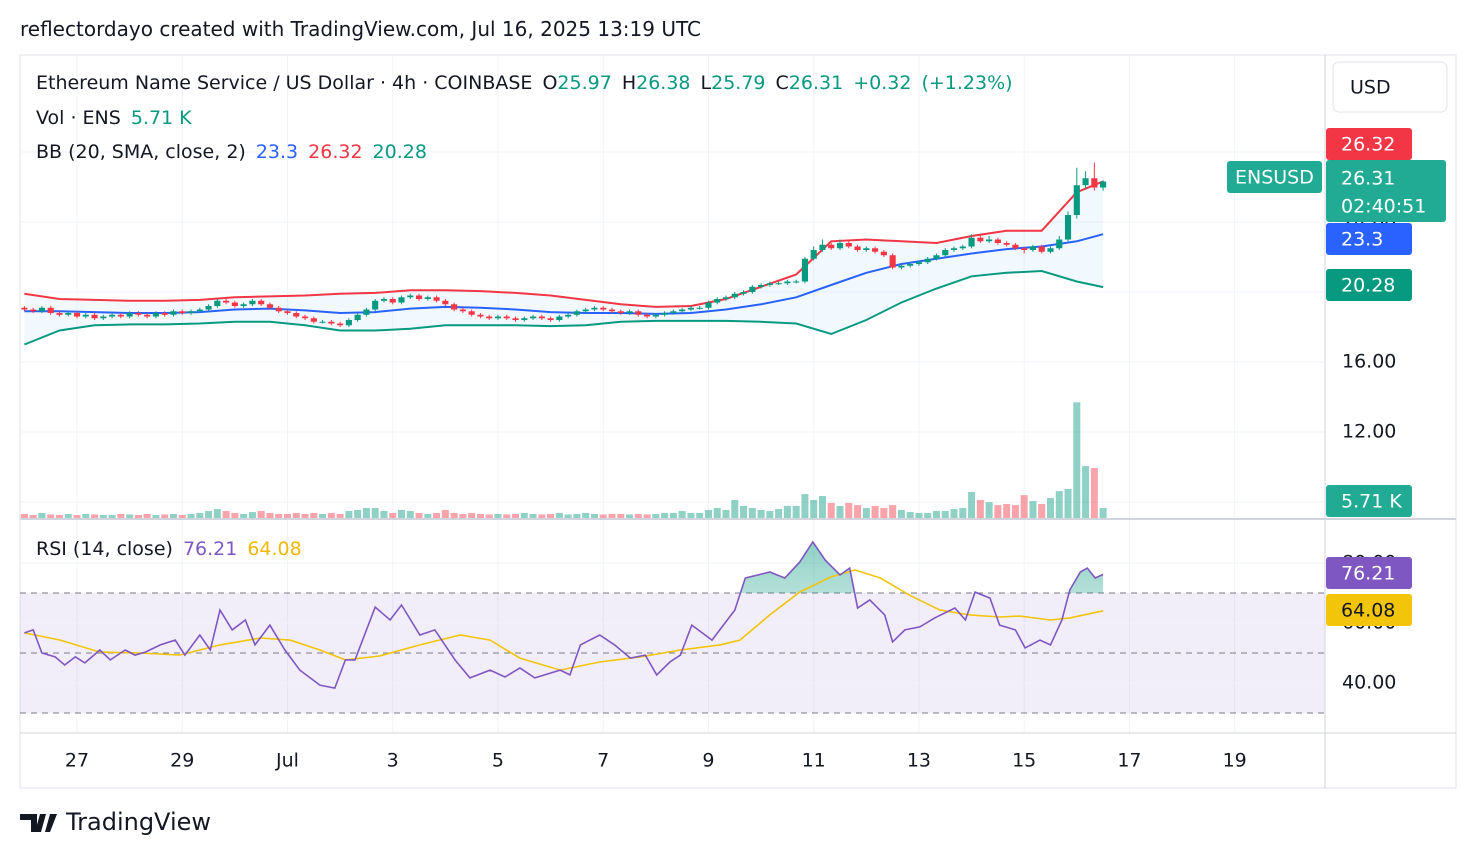  I want to click on bb-upper-value: 26.32, so click(335, 152).